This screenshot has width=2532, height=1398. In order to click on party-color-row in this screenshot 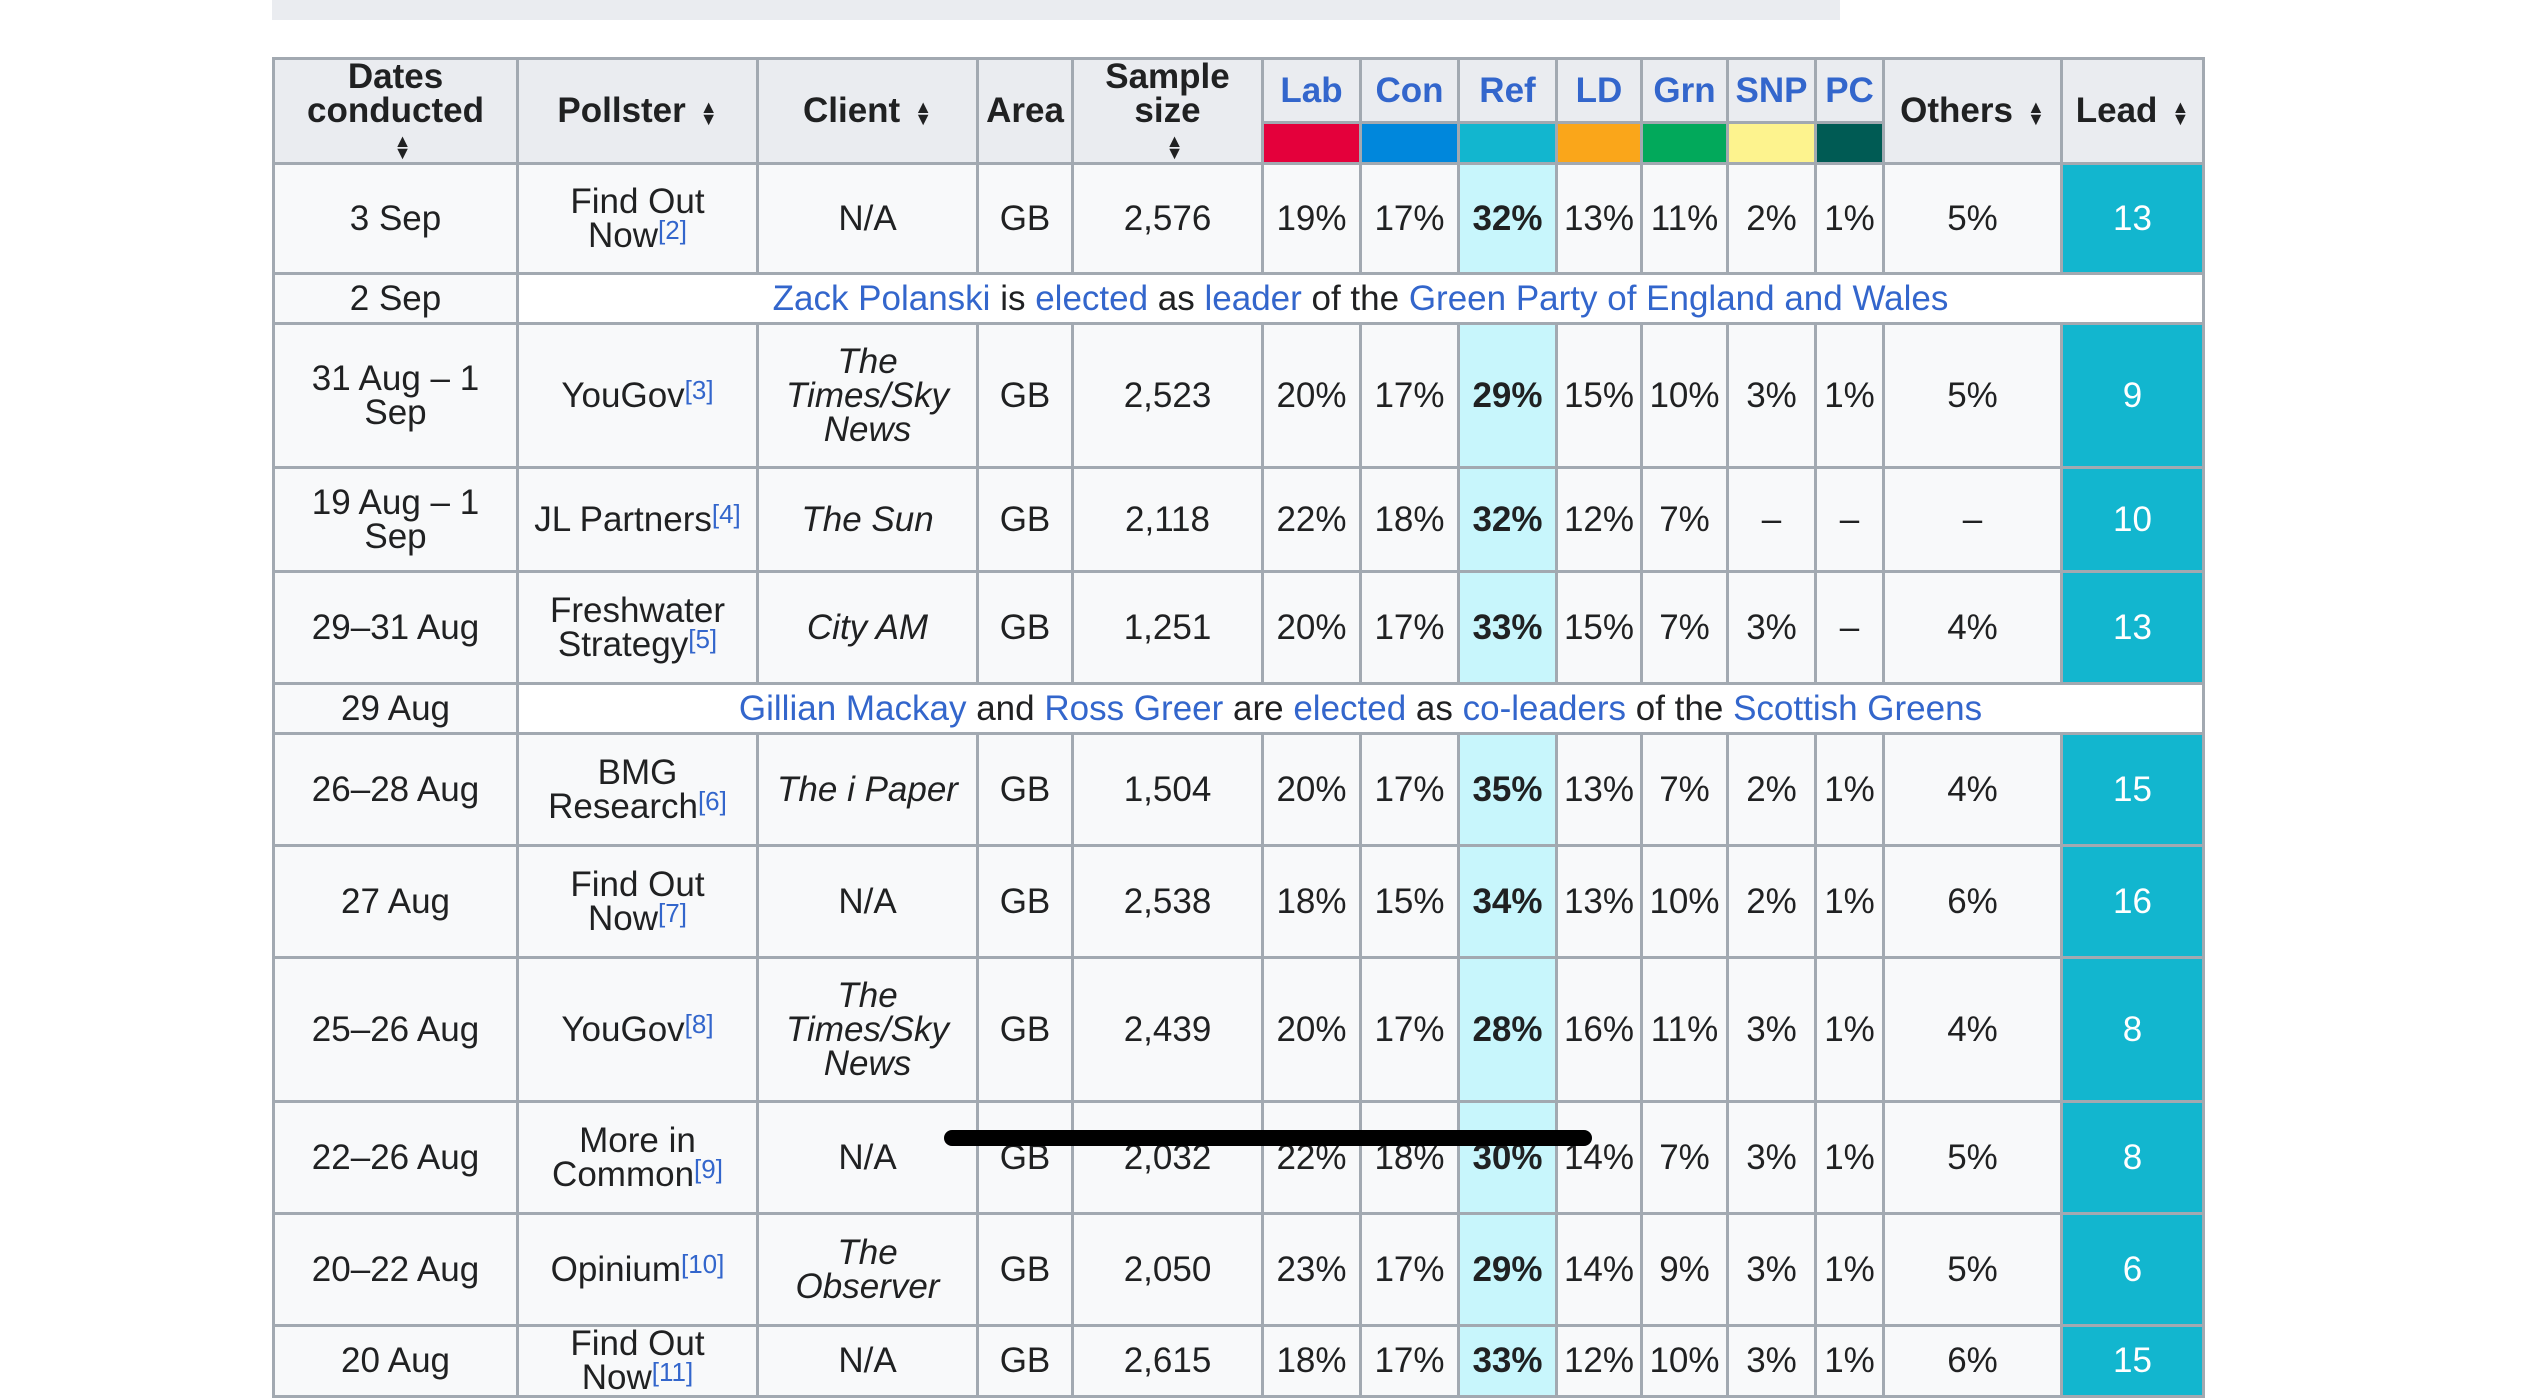, I will do `click(1239, 143)`.